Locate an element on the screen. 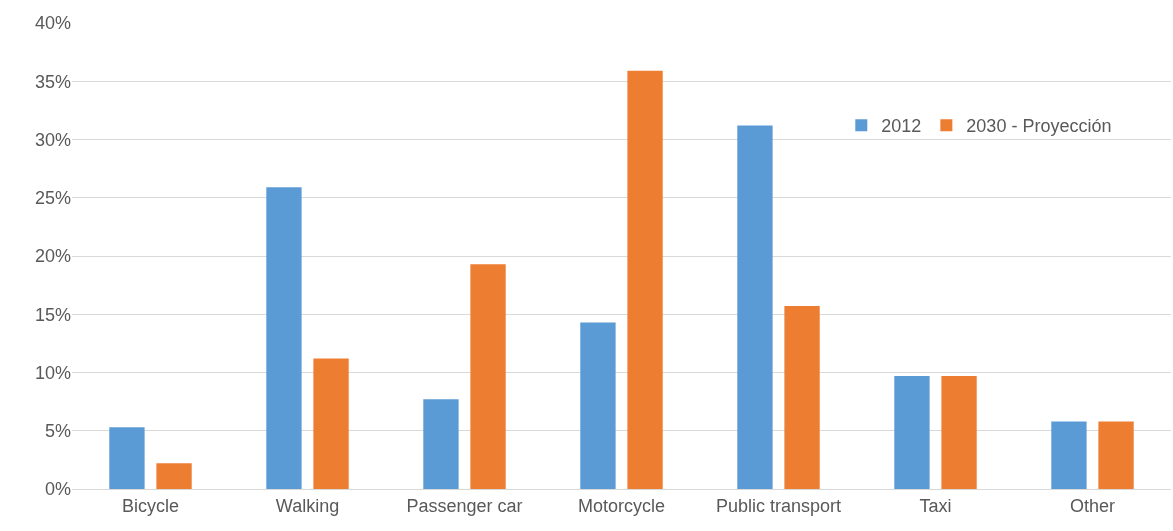 This screenshot has width=1173, height=531. y-tick-label: 35% is located at coordinates (52, 81).